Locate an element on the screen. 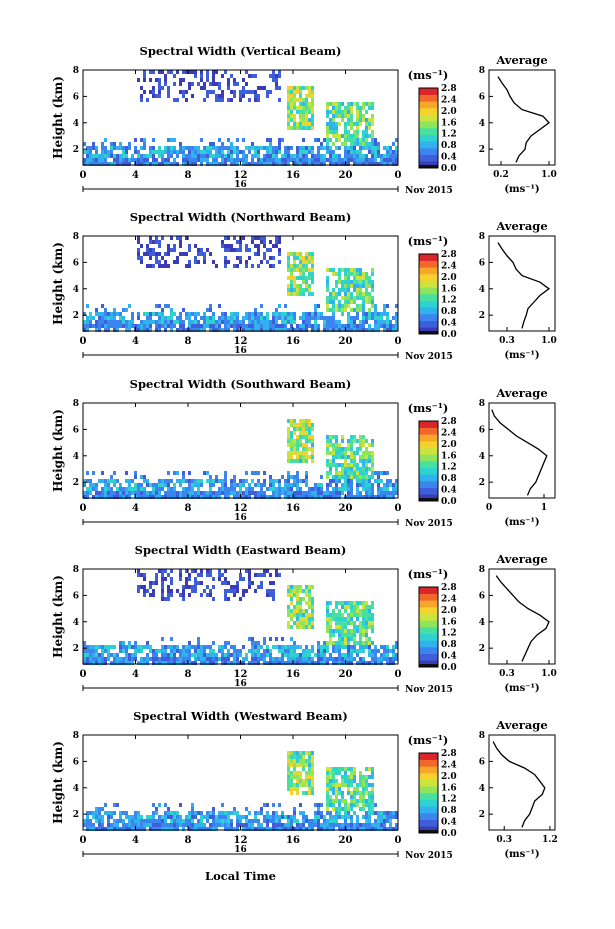 This screenshot has width=615, height=929. y-tick-label: 4 is located at coordinates (76, 290).